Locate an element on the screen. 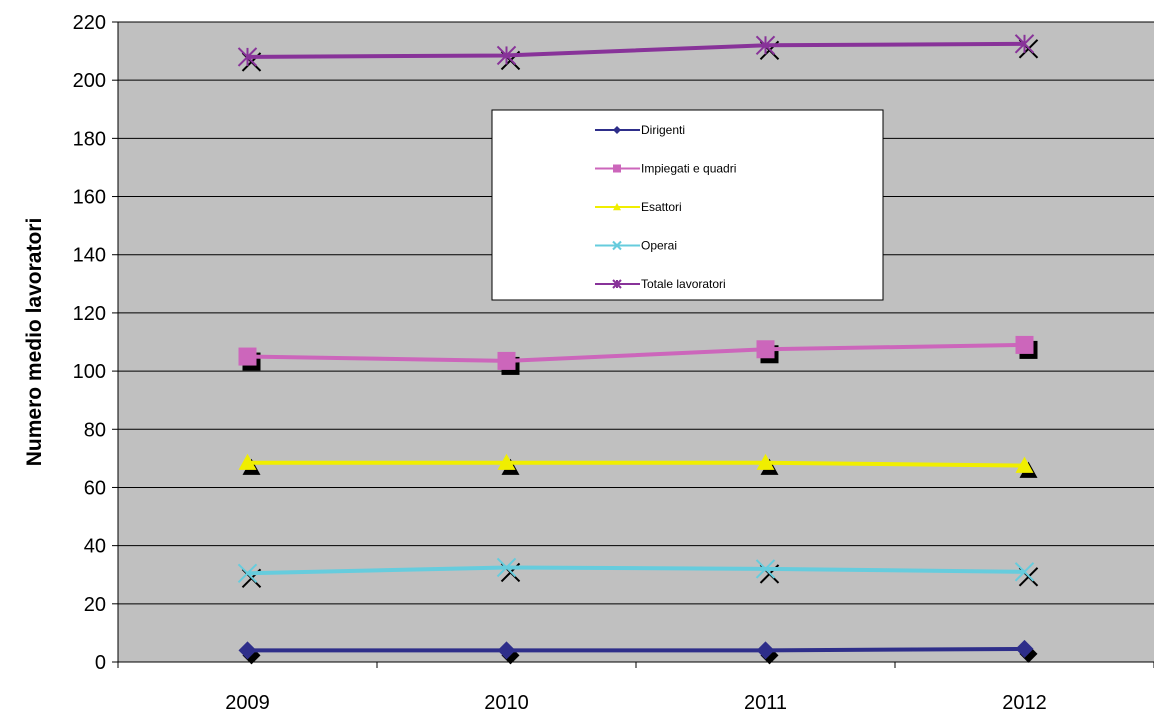  series-line-operai is located at coordinates (636, 570).